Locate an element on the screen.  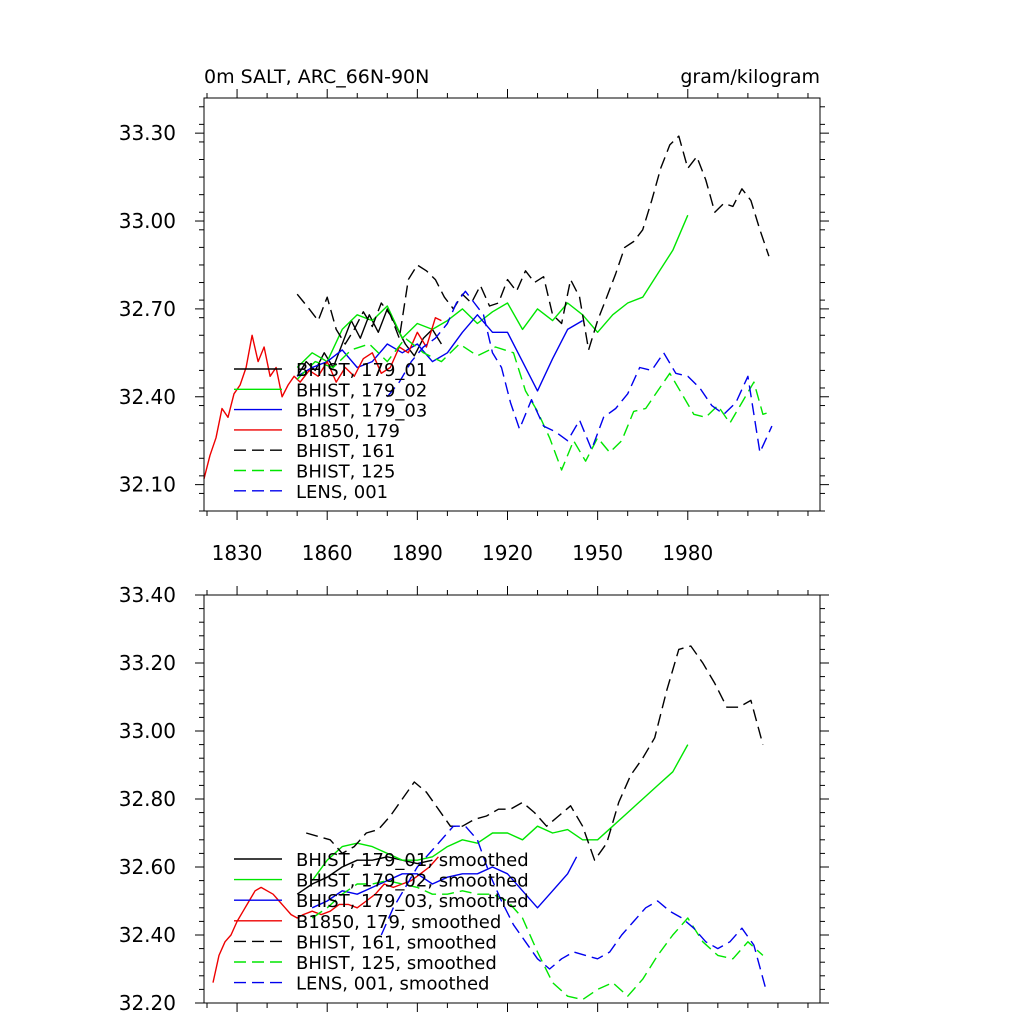
series-line-bhist-179-01-smoothed is located at coordinates (364, 875).